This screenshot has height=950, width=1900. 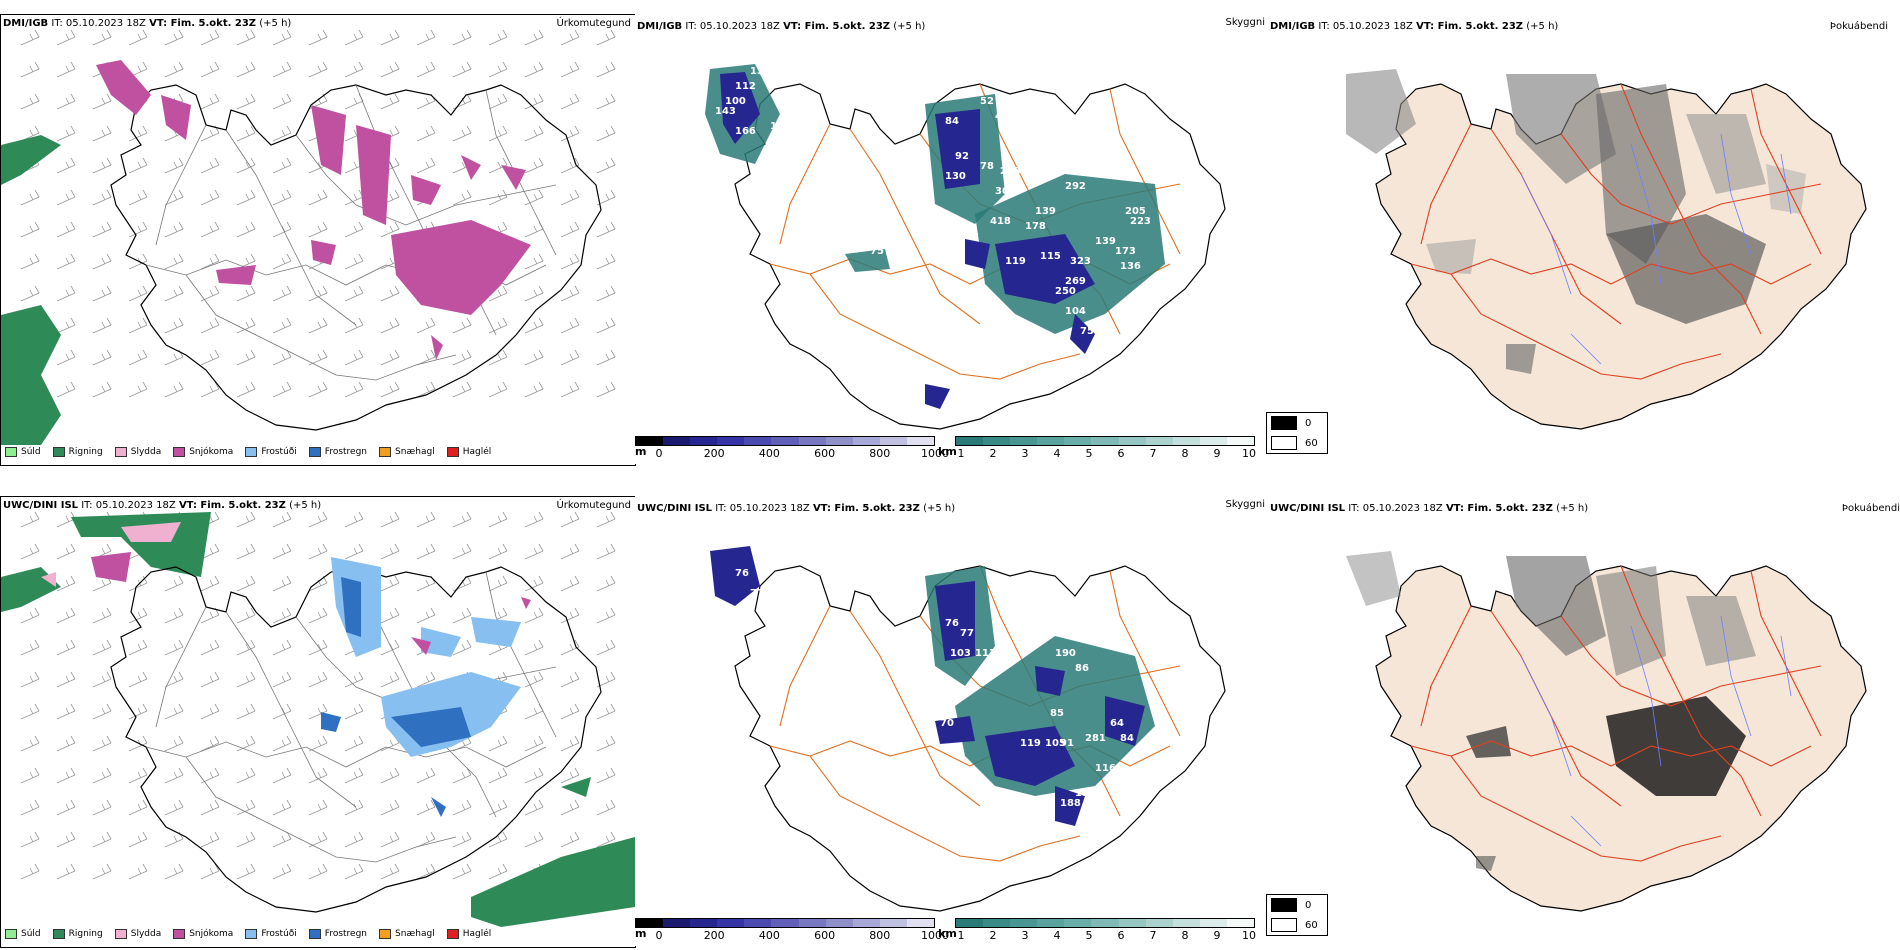 I want to click on precip-legend-item: Haglél, so click(x=468, y=934).